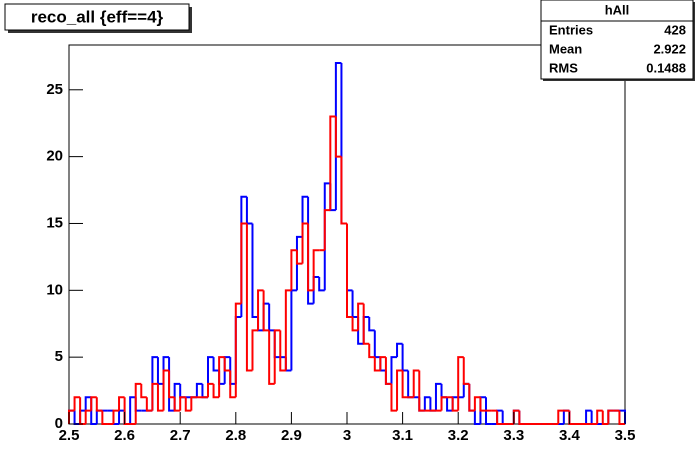  What do you see at coordinates (565, 48) in the screenshot?
I see `stats-label: Mean` at bounding box center [565, 48].